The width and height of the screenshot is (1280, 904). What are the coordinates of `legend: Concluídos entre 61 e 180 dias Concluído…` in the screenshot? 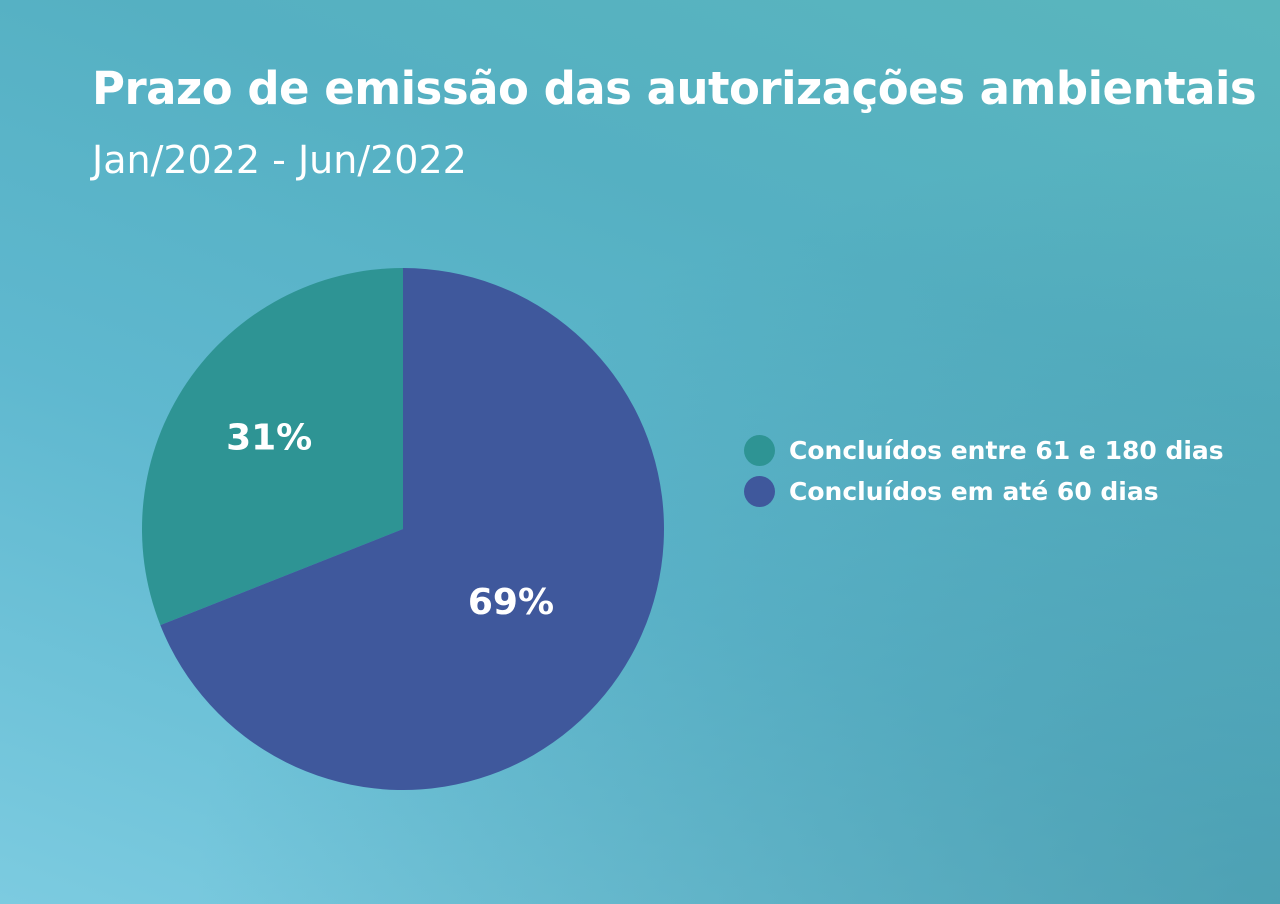 It's located at (984, 471).